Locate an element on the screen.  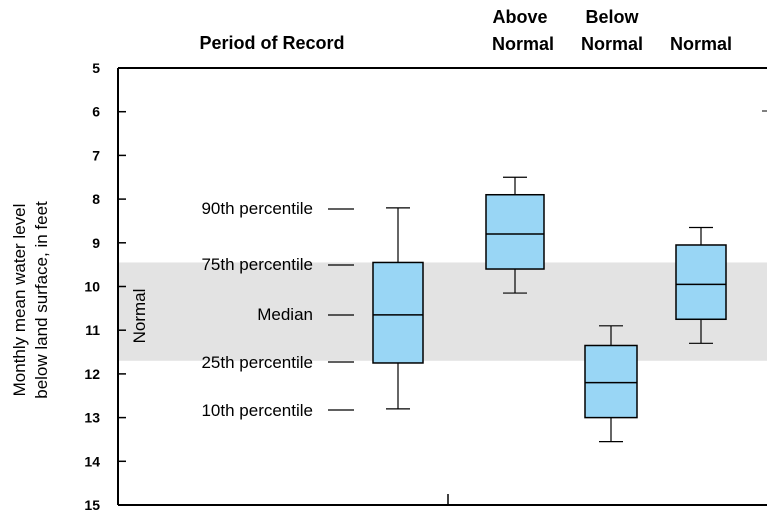
box-below-normal is located at coordinates (611, 384).